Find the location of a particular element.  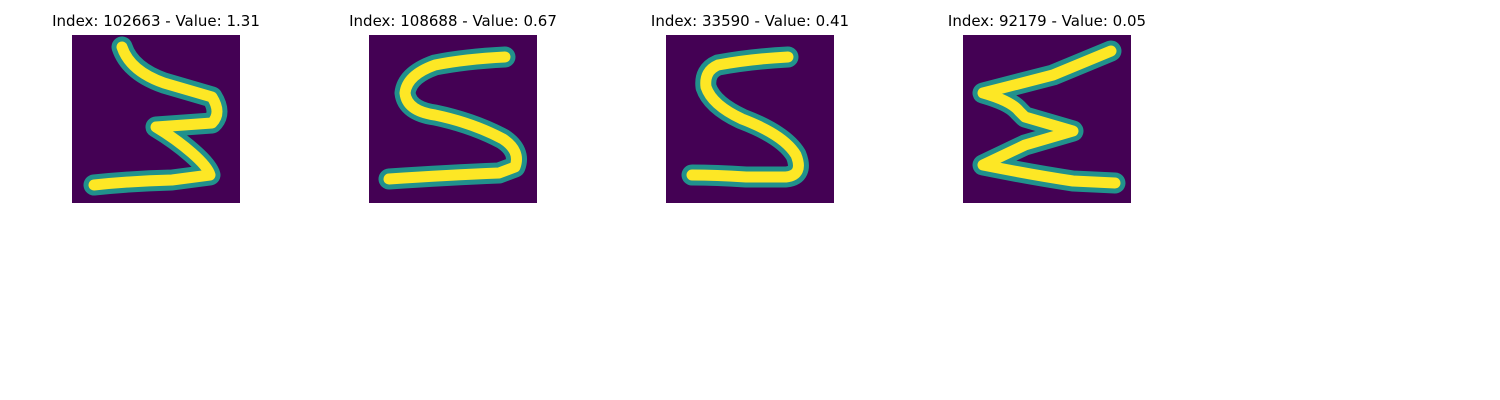

panel-title: Index: 92179 - Value: 0.05 is located at coordinates (1047, 21).